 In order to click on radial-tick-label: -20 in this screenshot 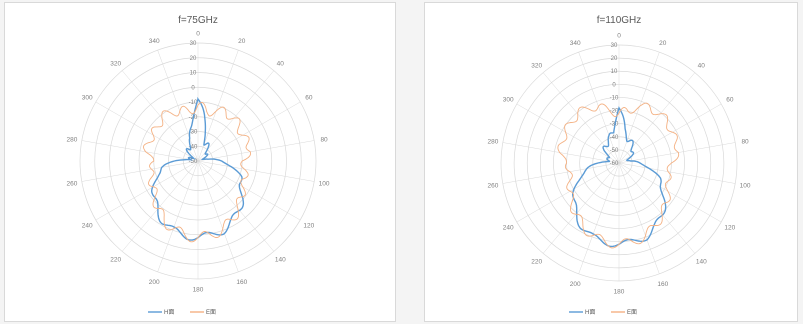, I will do `click(614, 112)`.